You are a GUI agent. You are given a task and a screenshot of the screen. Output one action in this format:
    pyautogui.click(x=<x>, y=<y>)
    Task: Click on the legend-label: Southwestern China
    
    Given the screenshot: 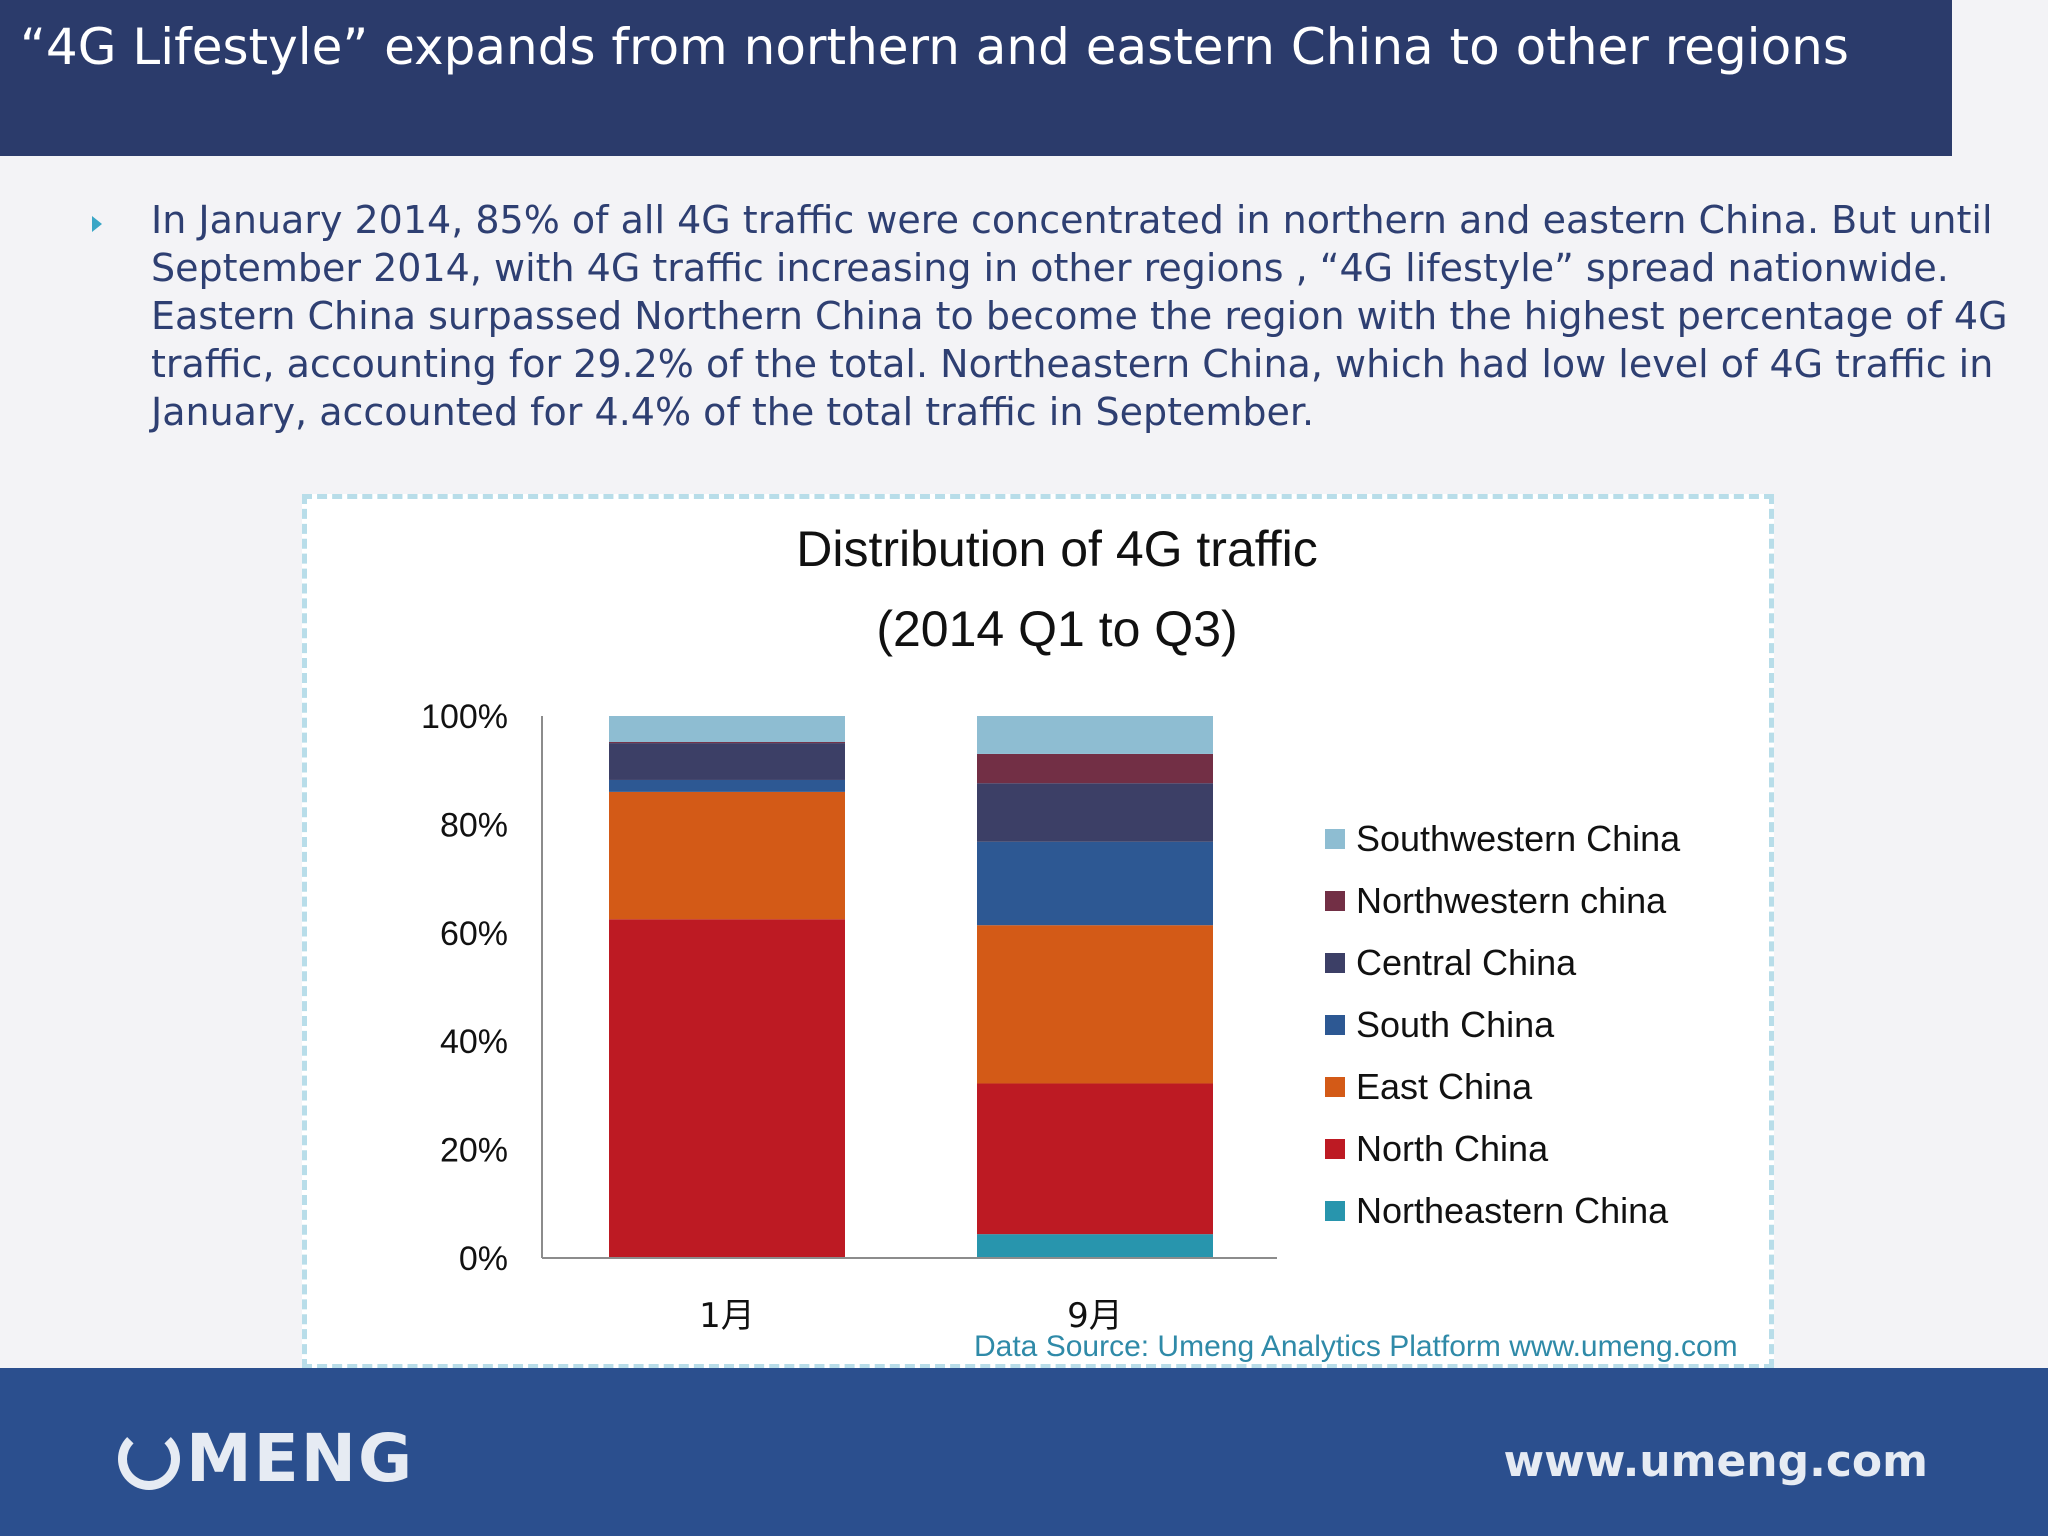 What is the action you would take?
    pyautogui.click(x=1518, y=838)
    